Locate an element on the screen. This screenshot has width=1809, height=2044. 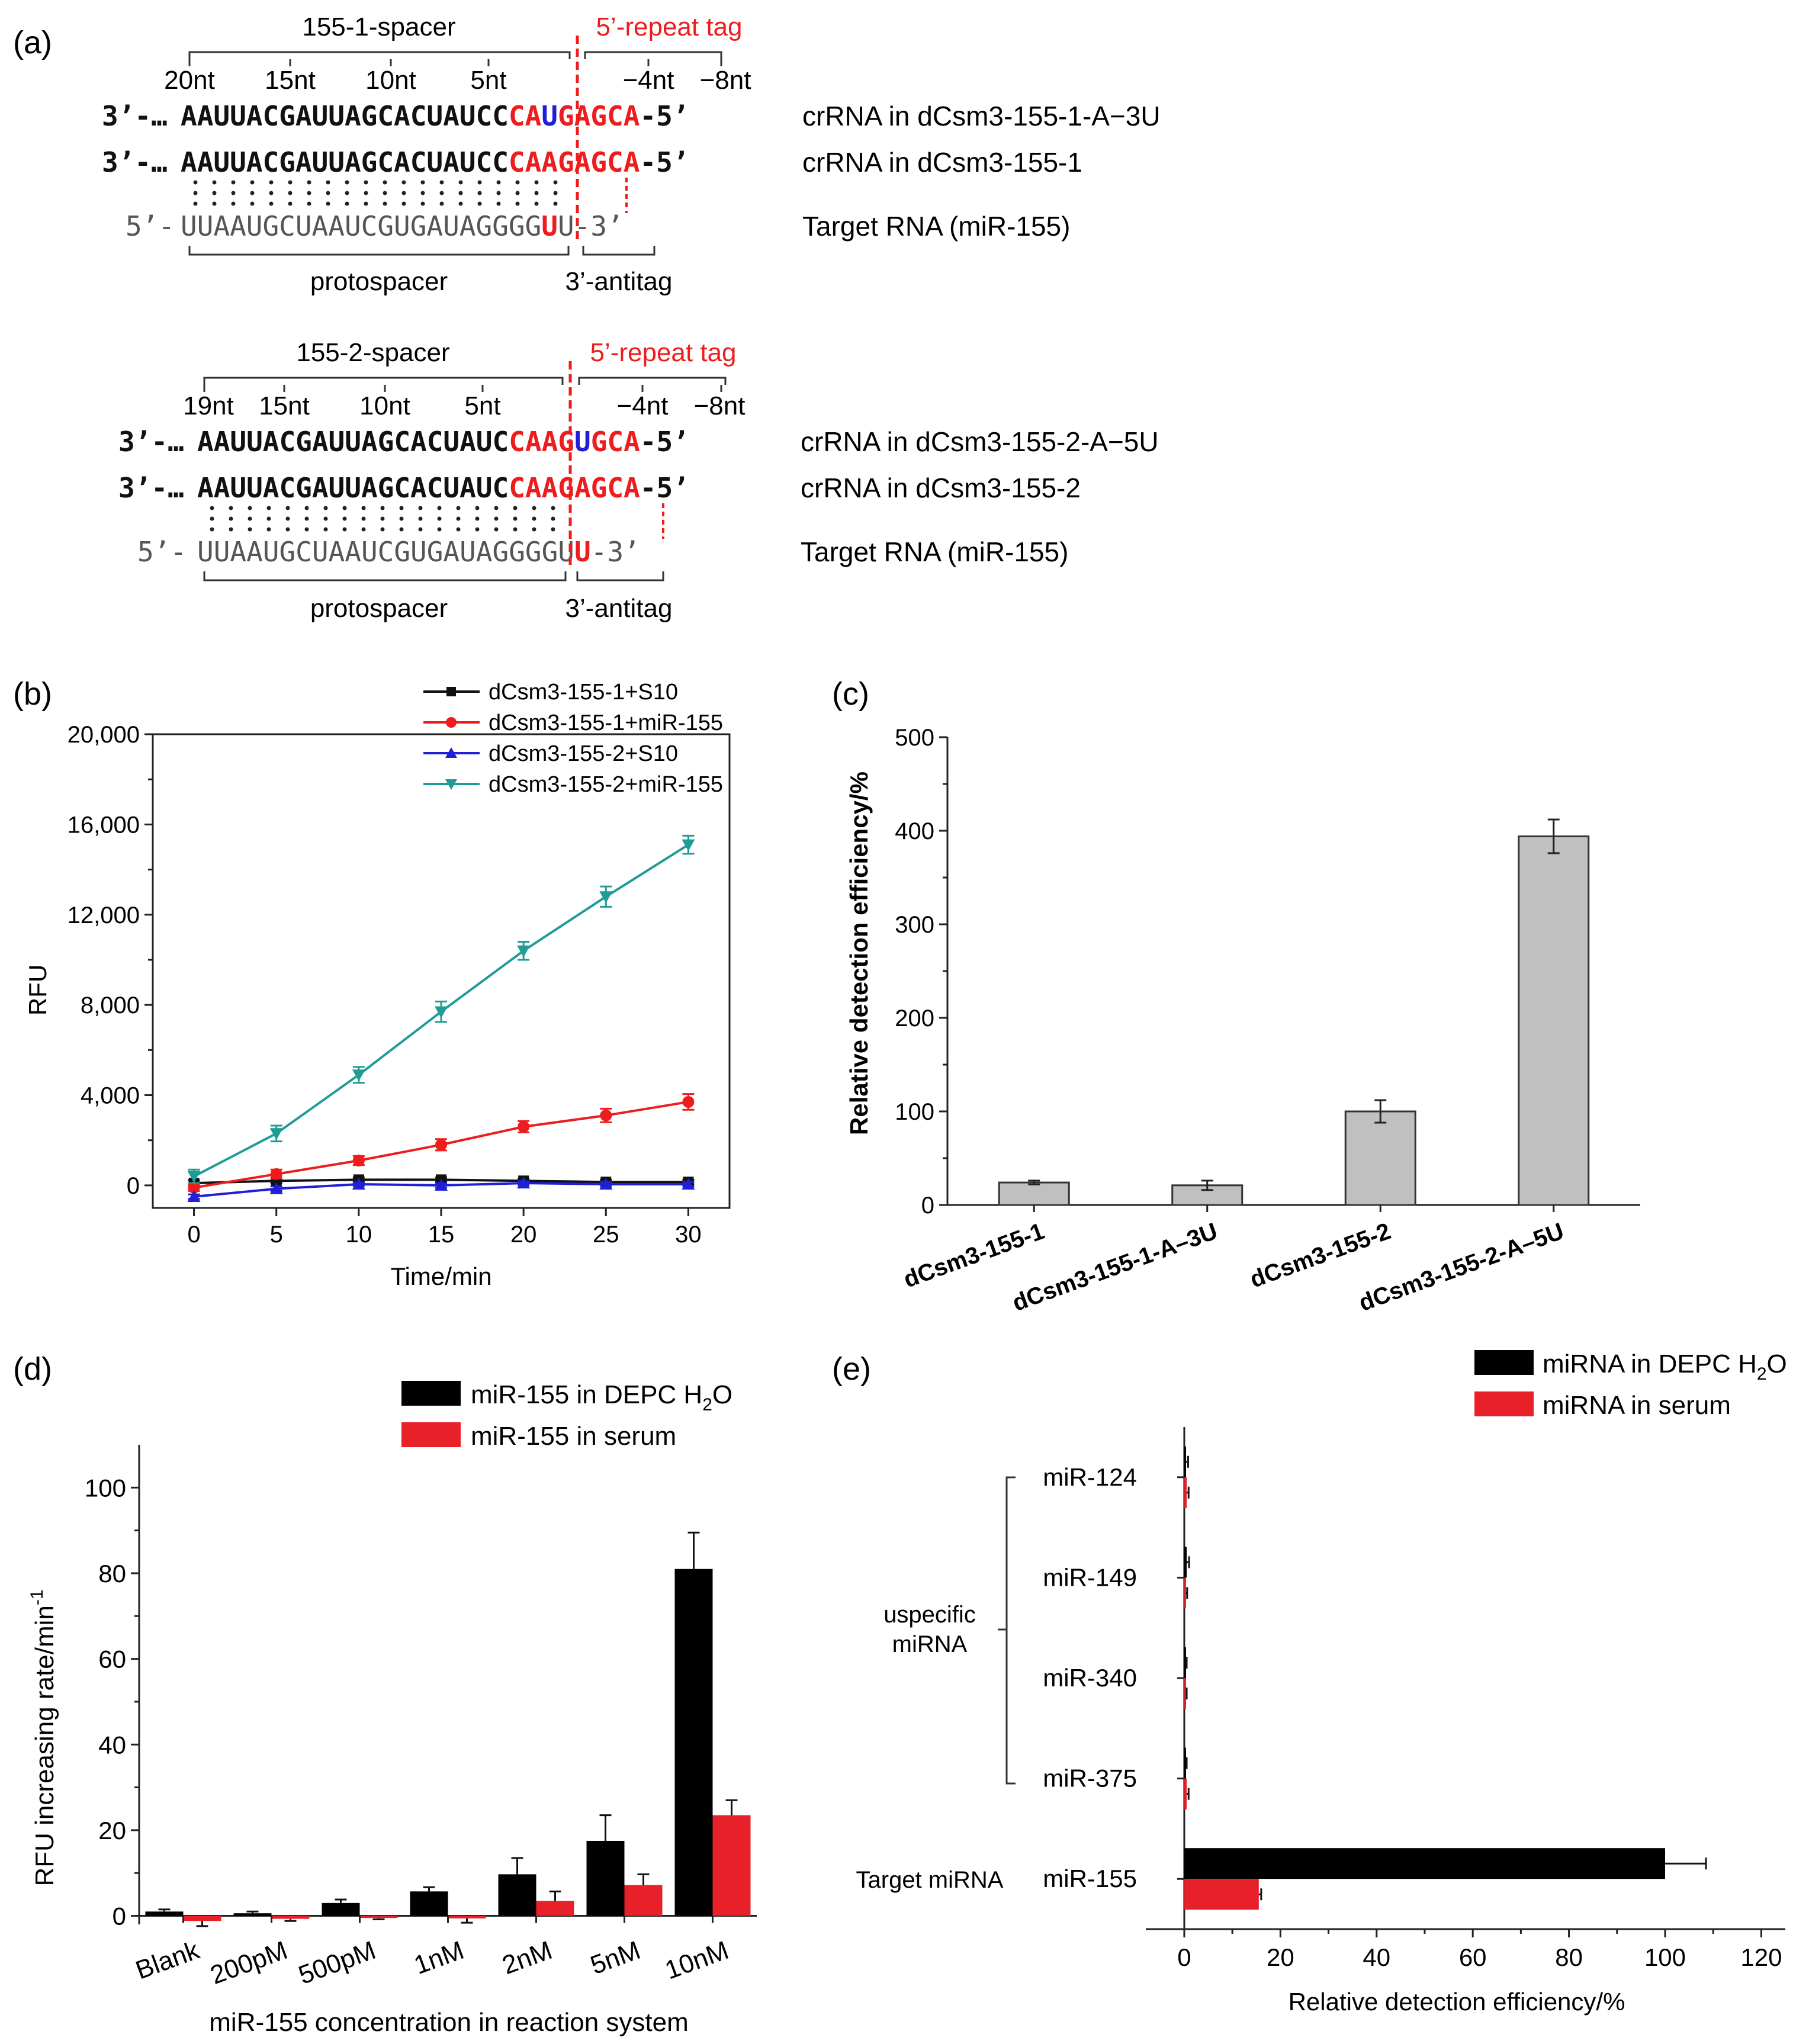
x-tick-label: 120 is located at coordinates (1761, 1957).